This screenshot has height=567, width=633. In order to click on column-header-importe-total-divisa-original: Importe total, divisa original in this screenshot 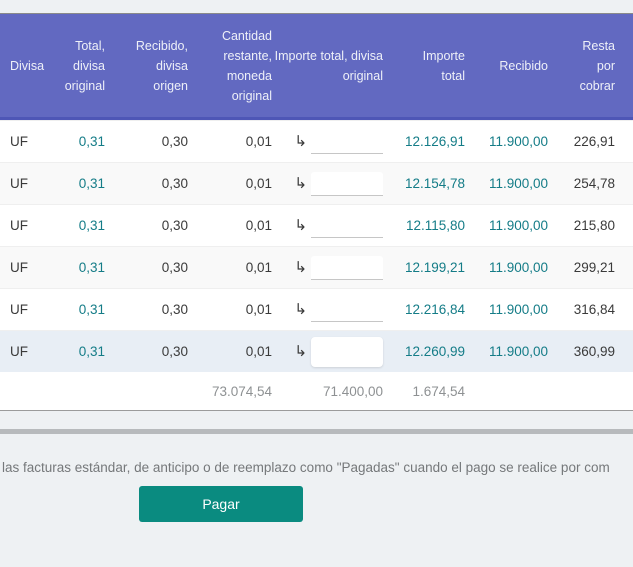, I will do `click(328, 65)`.